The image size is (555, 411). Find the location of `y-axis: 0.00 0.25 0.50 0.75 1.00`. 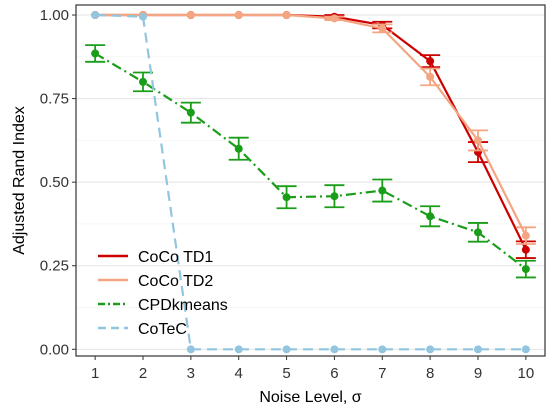

y-axis: 0.00 0.25 0.50 0.75 1.00 is located at coordinates (58, 182).